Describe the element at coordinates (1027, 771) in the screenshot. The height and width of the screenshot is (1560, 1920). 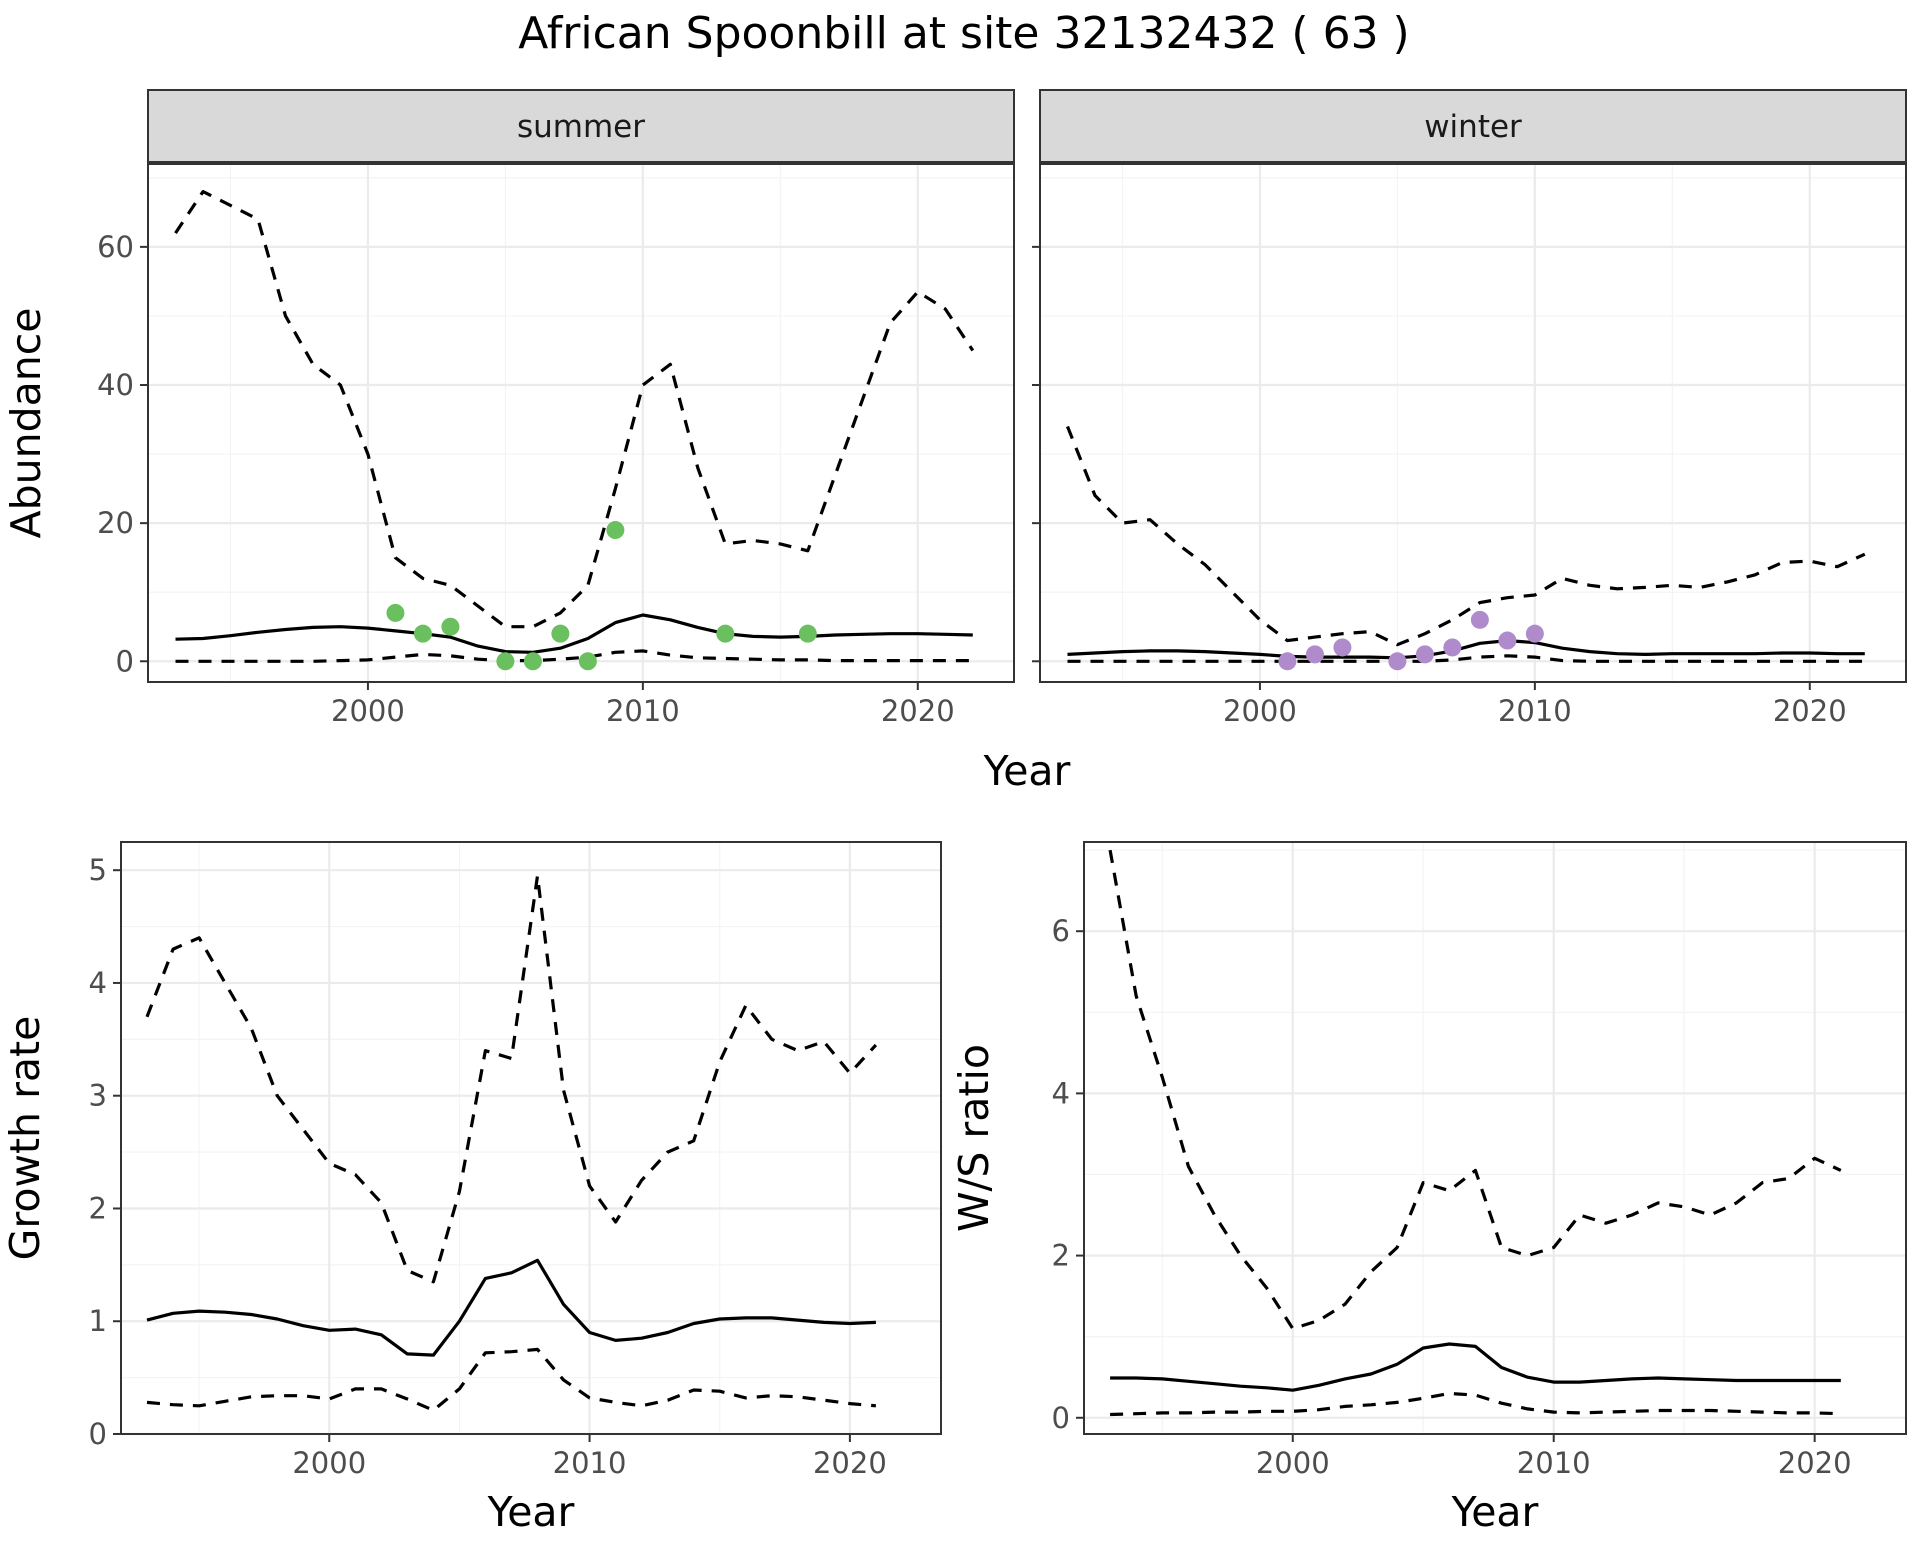
I see `x-axis-title-abundance: Year` at that location.